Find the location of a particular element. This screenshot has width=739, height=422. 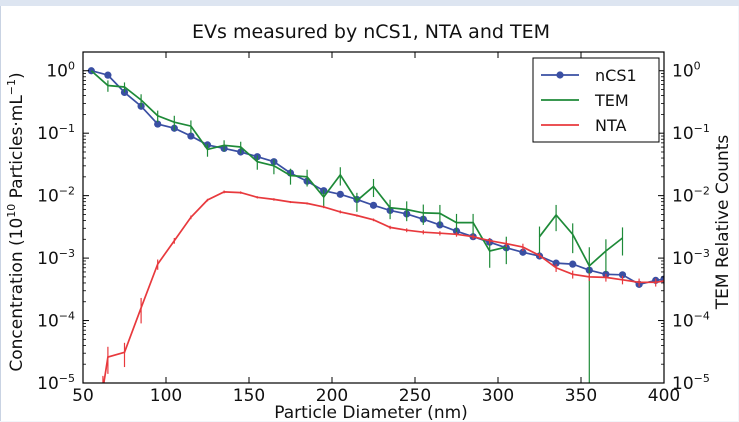

y-title-pre: Concentration (10 is located at coordinates (17, 295).